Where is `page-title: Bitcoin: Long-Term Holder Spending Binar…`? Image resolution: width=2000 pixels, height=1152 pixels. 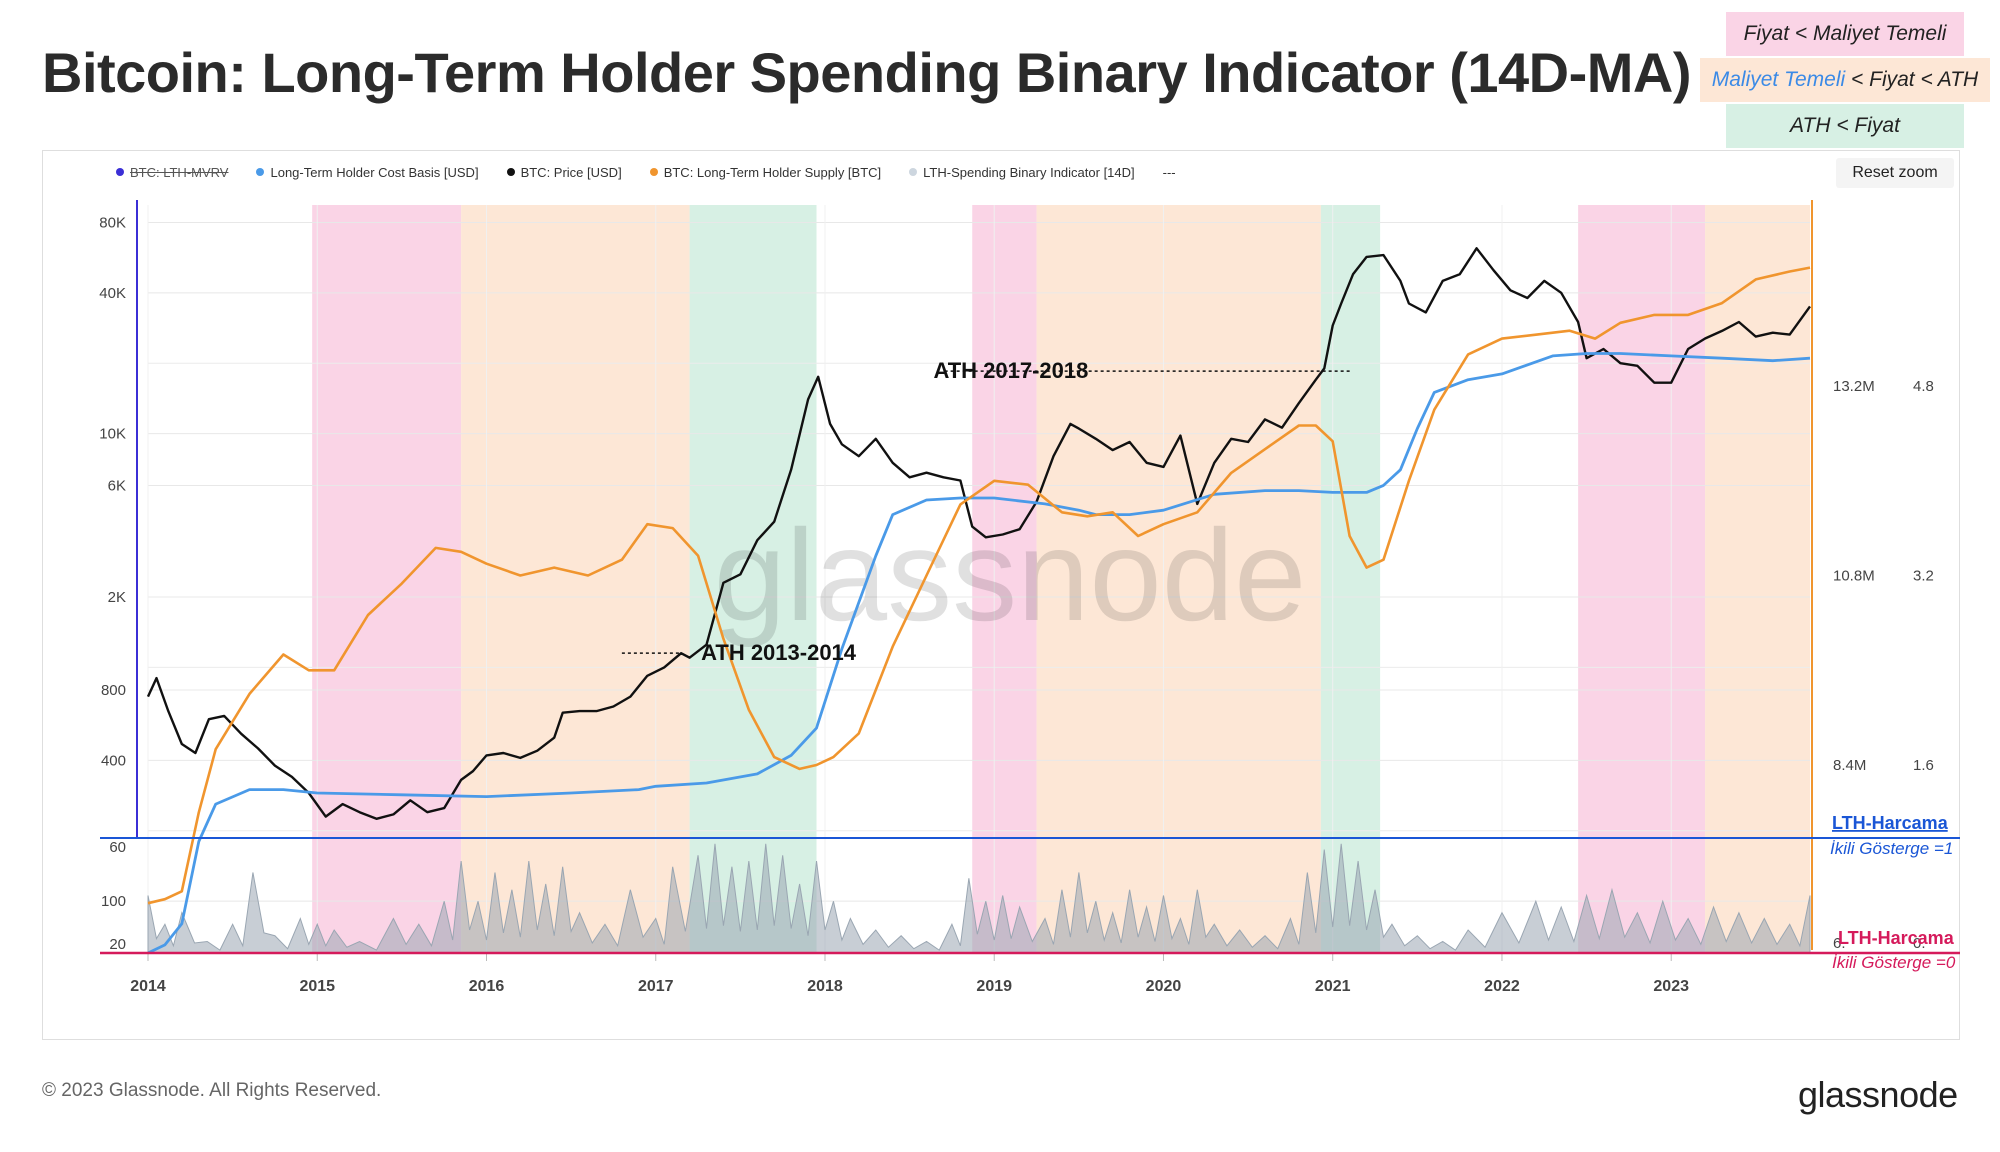 page-title: Bitcoin: Long-Term Holder Spending Binar… is located at coordinates (867, 72).